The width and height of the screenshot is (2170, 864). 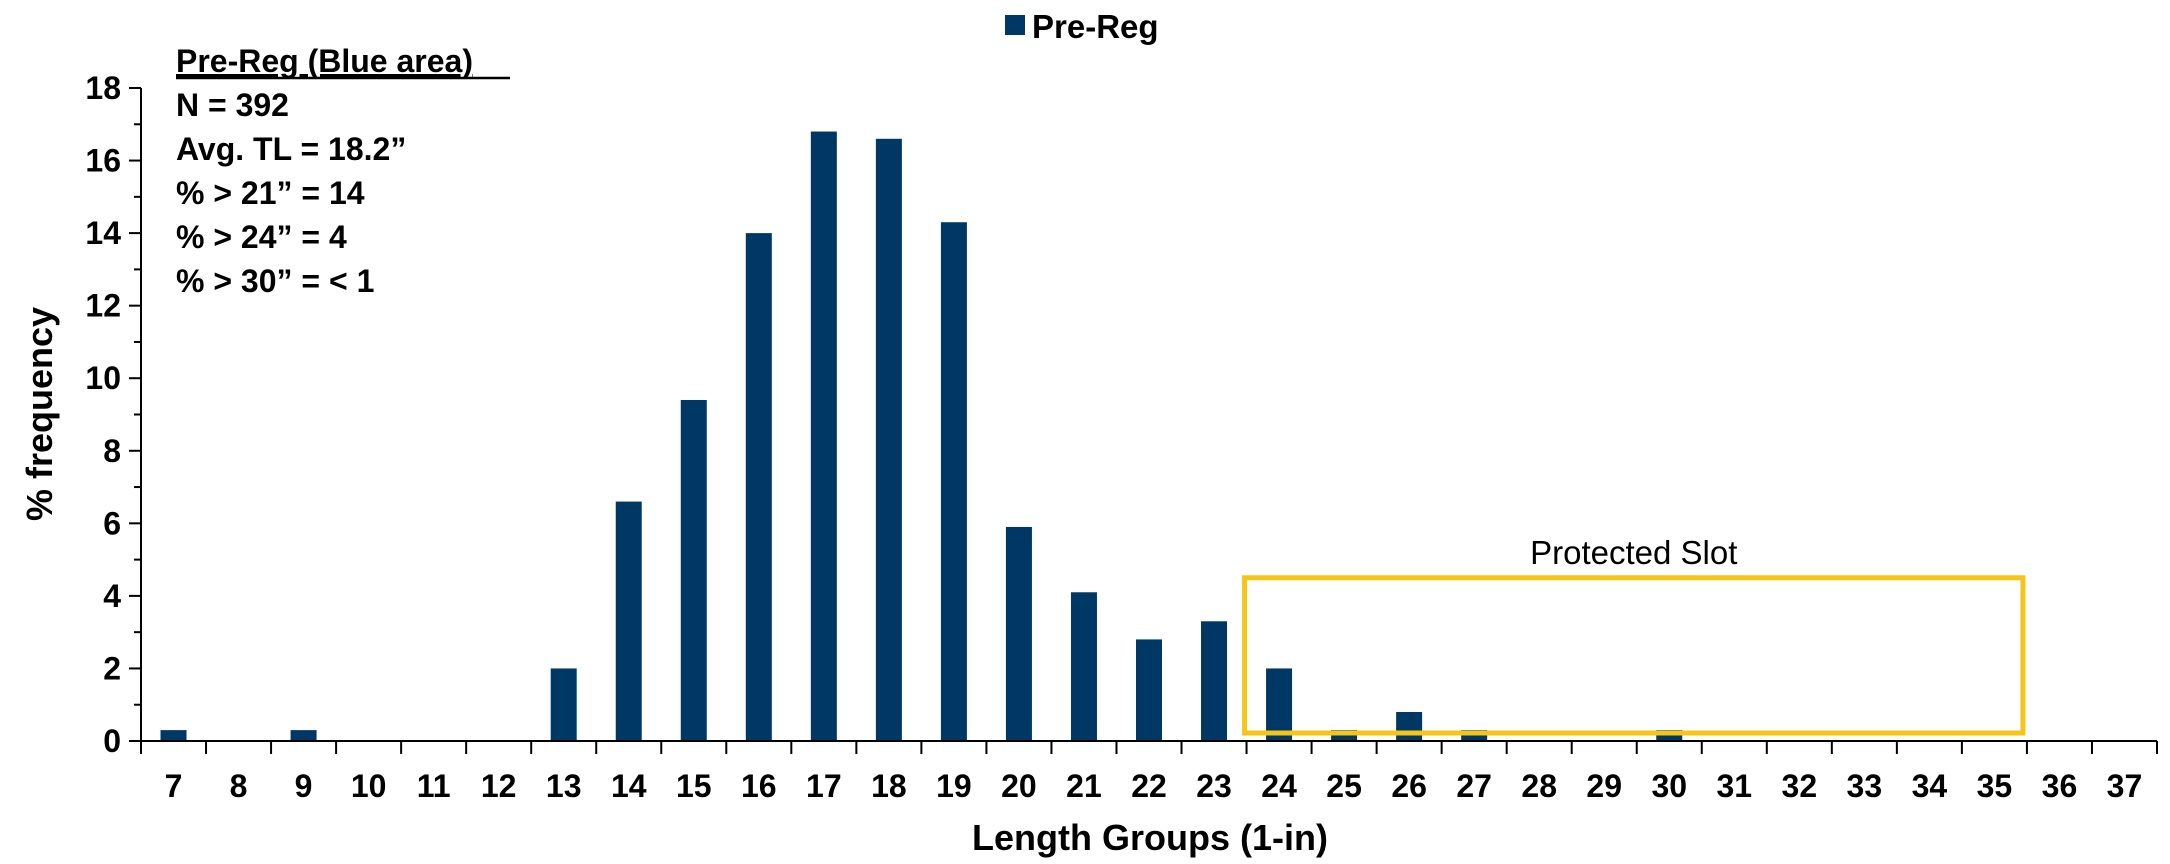 I want to click on x-tick-label: 20, so click(x=1019, y=786).